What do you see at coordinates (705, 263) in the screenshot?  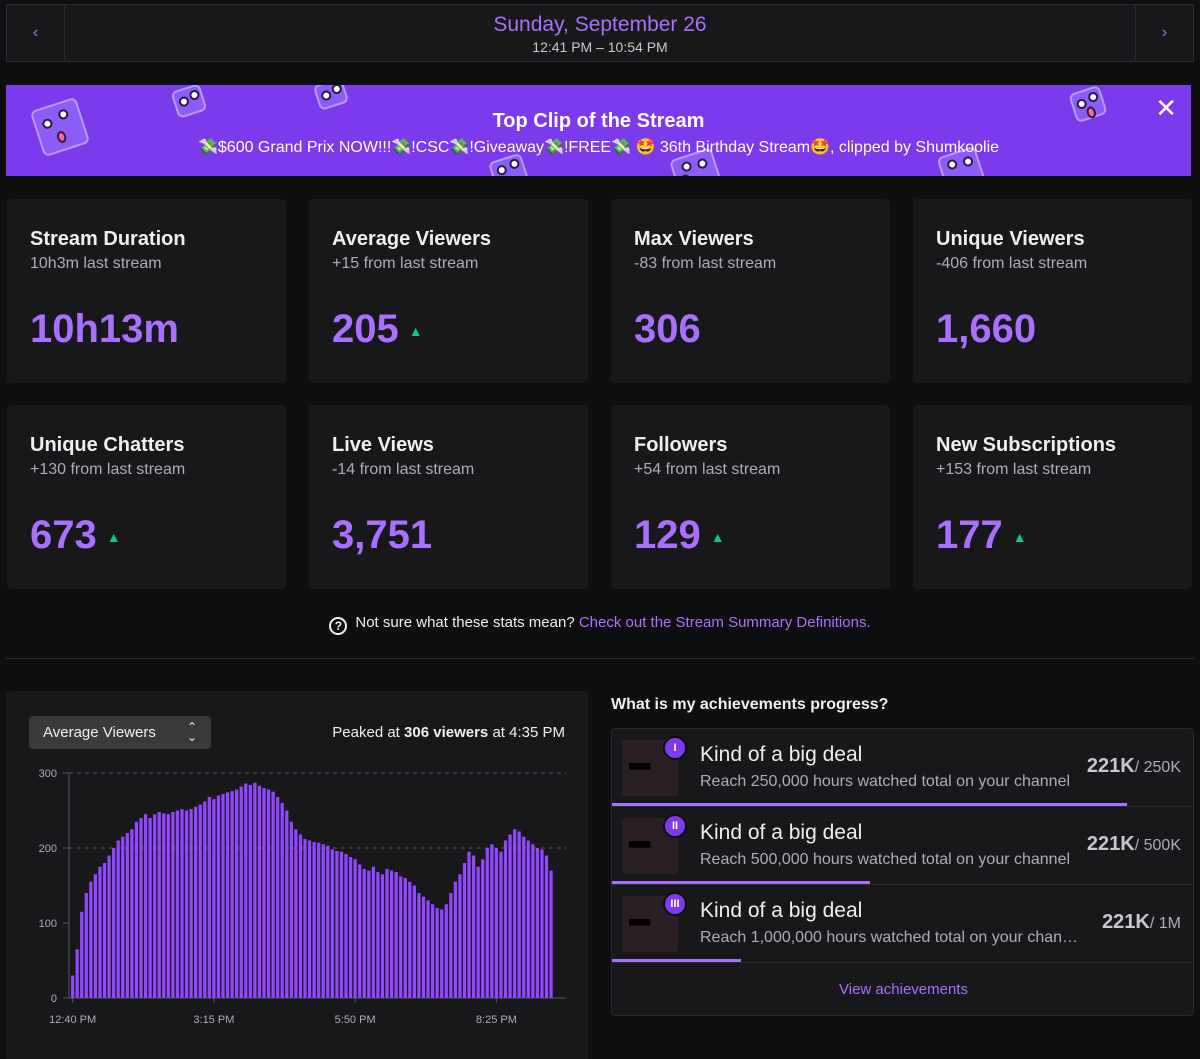 I see `stat-comparison: -83 from last stream` at bounding box center [705, 263].